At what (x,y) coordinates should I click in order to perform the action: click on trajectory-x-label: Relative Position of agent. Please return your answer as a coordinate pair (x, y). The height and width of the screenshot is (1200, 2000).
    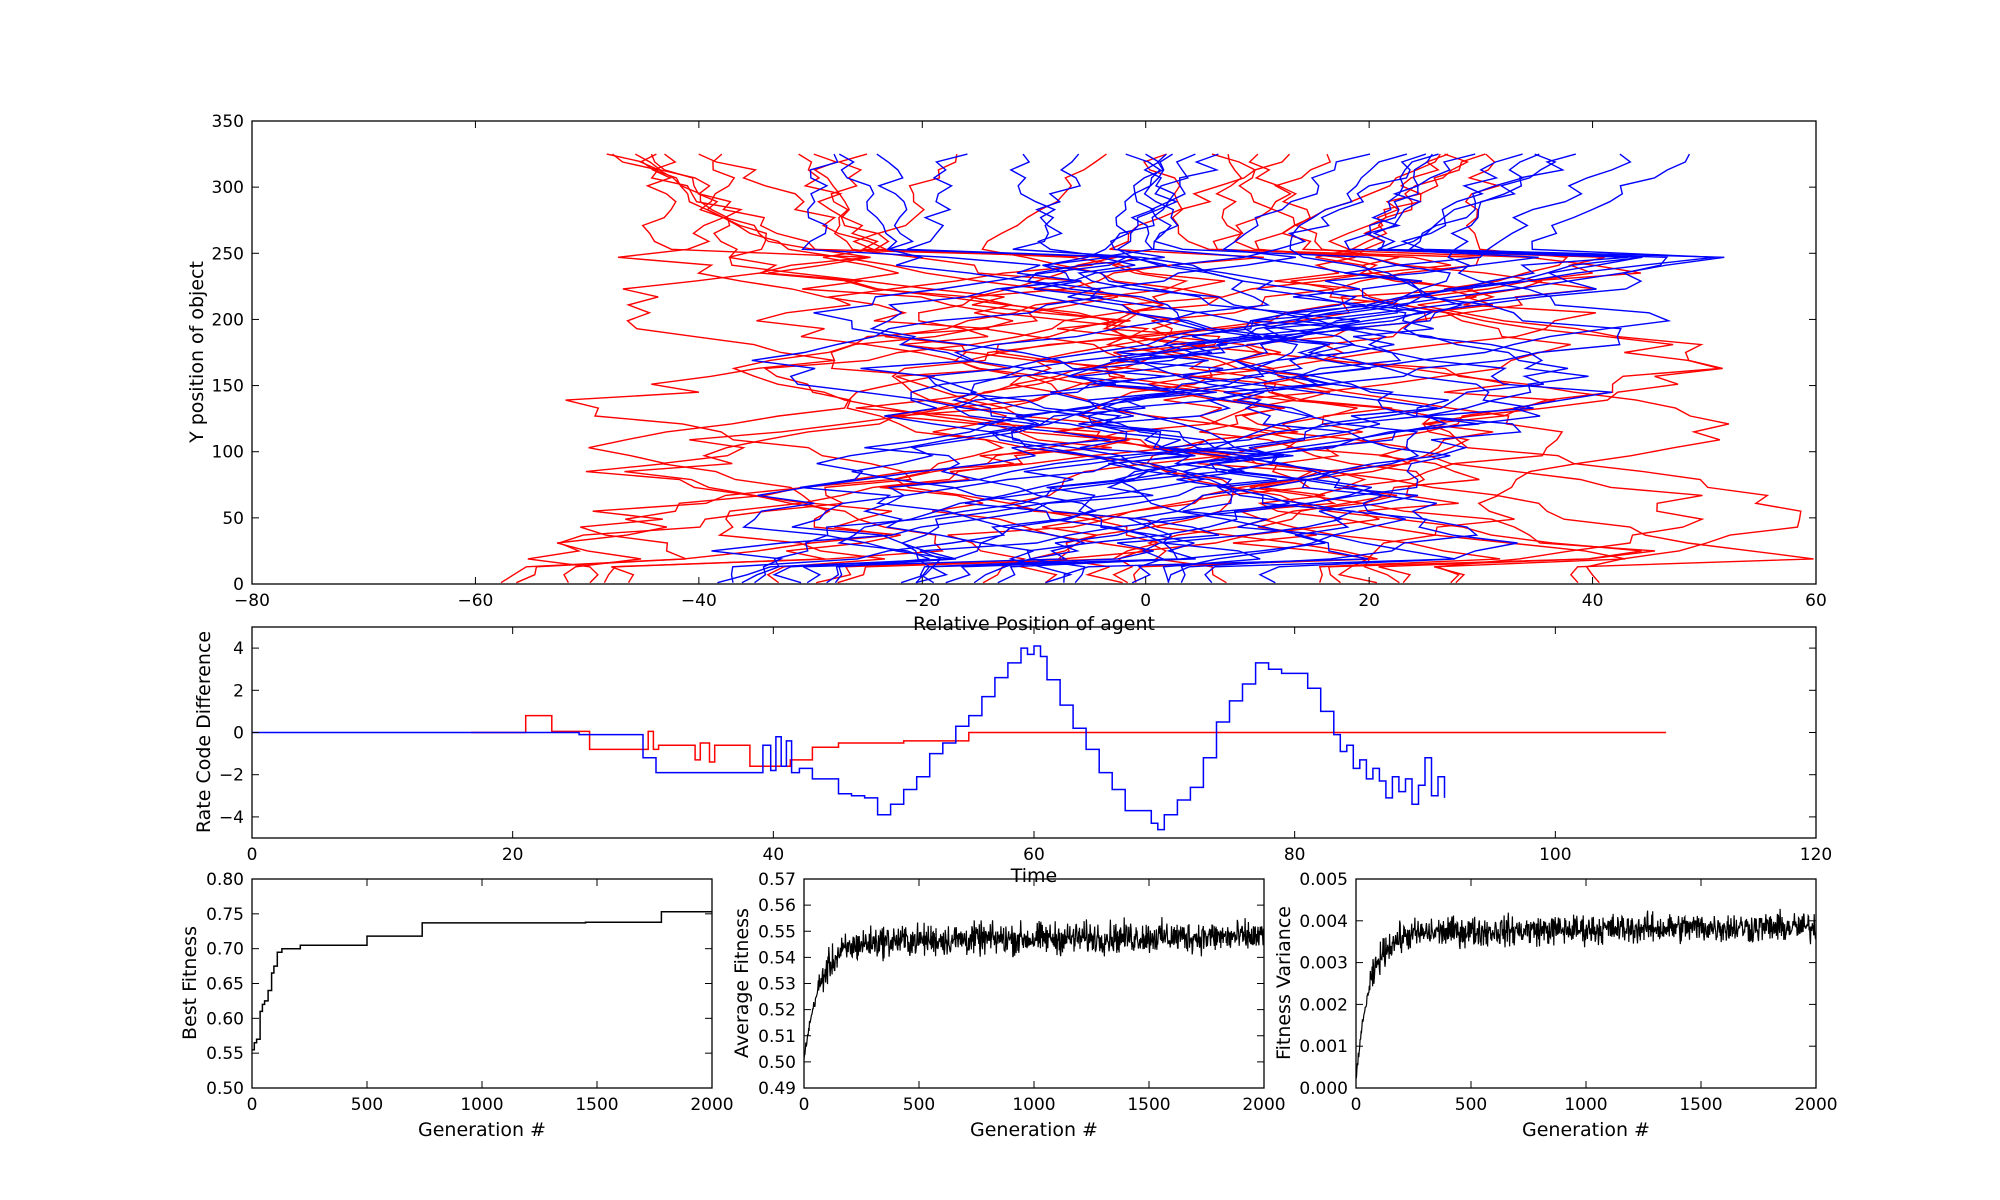
    Looking at the image, I should click on (1034, 624).